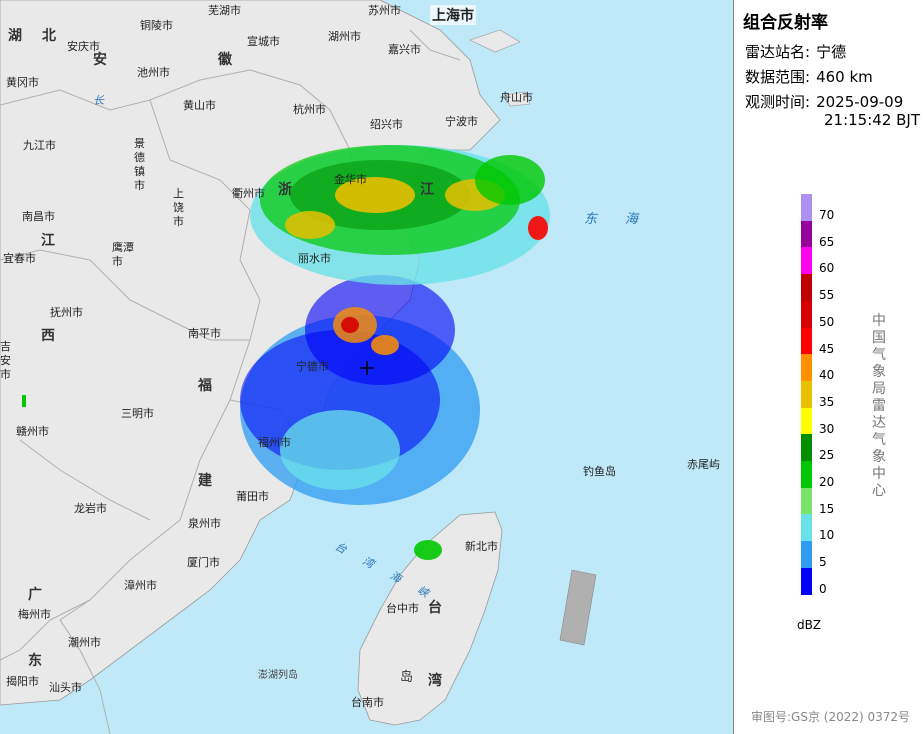 Image resolution: width=924 pixels, height=734 pixels. Describe the element at coordinates (778, 77) in the screenshot. I see `range-label: 数据范围:` at that location.